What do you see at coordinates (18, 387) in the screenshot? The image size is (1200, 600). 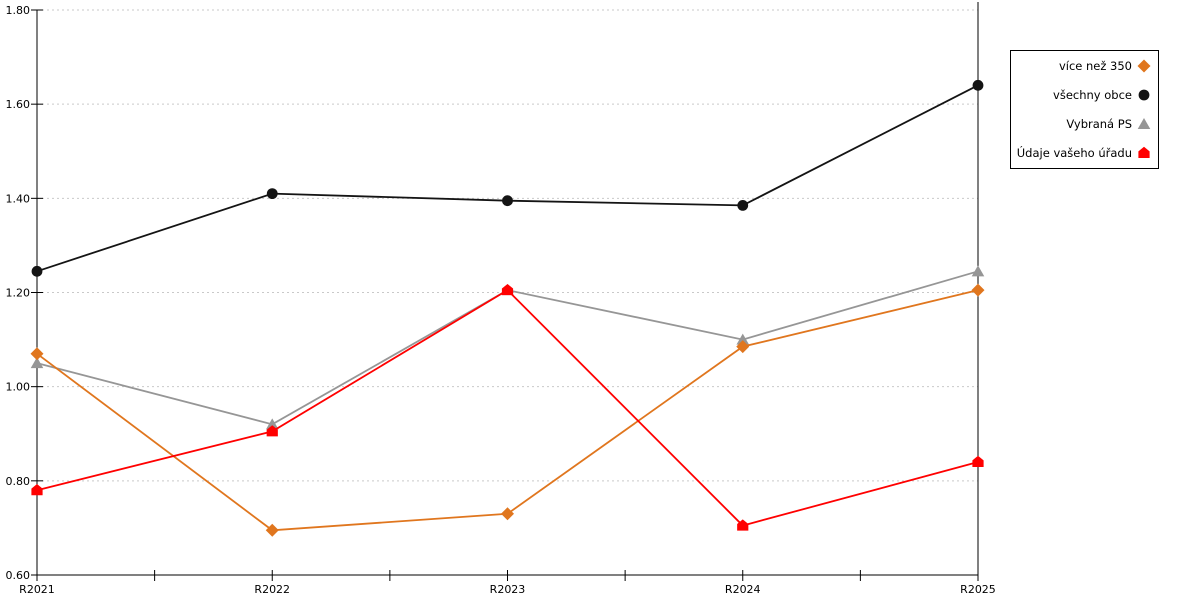 I see `y-axis-label: 1.00` at bounding box center [18, 387].